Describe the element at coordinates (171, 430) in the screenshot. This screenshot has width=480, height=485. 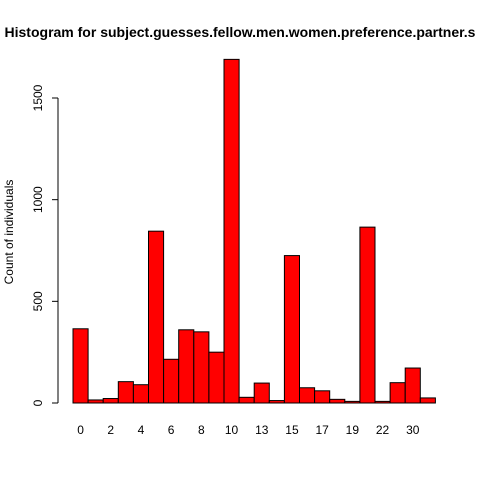
I see `x-tick-label: 6` at that location.